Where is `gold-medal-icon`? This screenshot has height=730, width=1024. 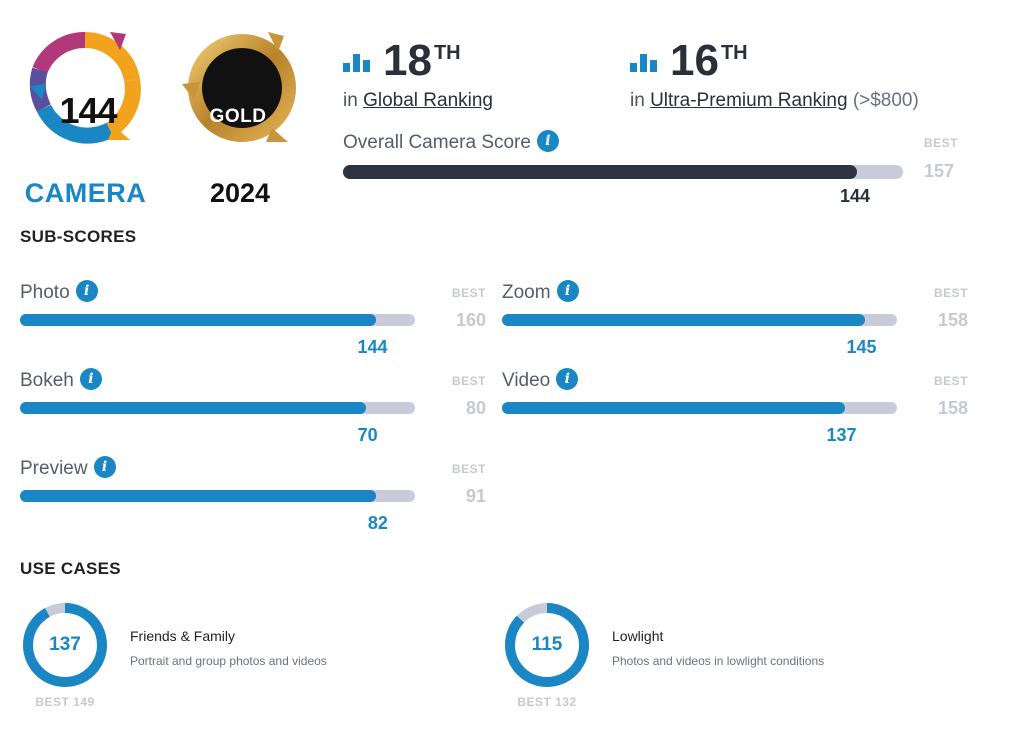
gold-medal-icon is located at coordinates (239, 87).